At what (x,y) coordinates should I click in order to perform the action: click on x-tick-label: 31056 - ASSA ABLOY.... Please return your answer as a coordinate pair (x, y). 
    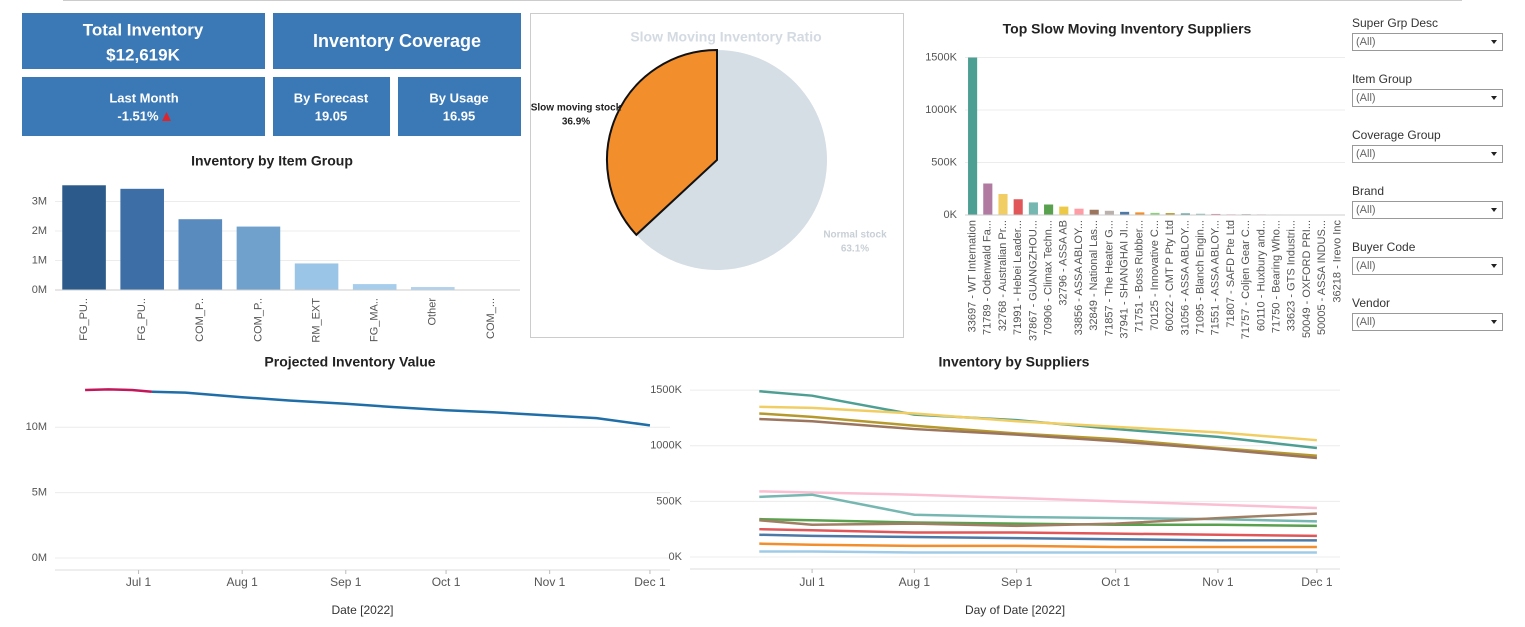
    Looking at the image, I should click on (1185, 277).